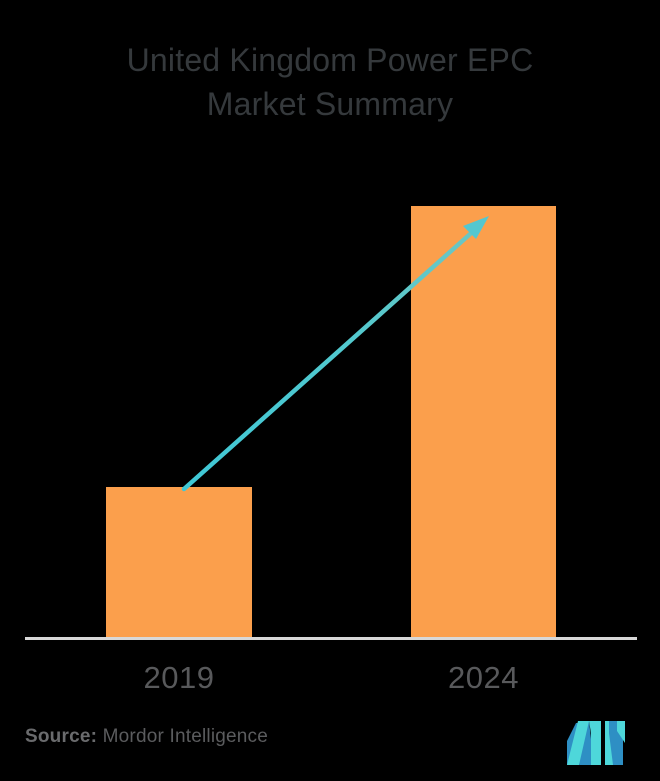  What do you see at coordinates (330, 60) in the screenshot?
I see `chart-title-line-1: United Kingdom Power EPC` at bounding box center [330, 60].